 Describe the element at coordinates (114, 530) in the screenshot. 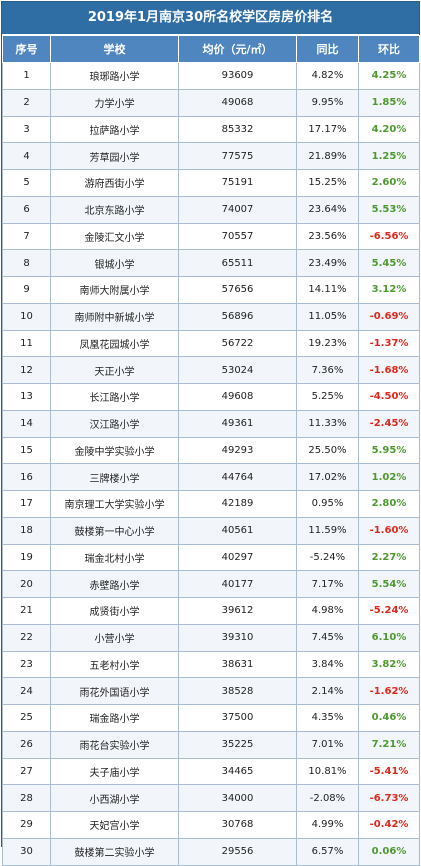

I see `school-cell: 鼓楼第一中心小学` at that location.